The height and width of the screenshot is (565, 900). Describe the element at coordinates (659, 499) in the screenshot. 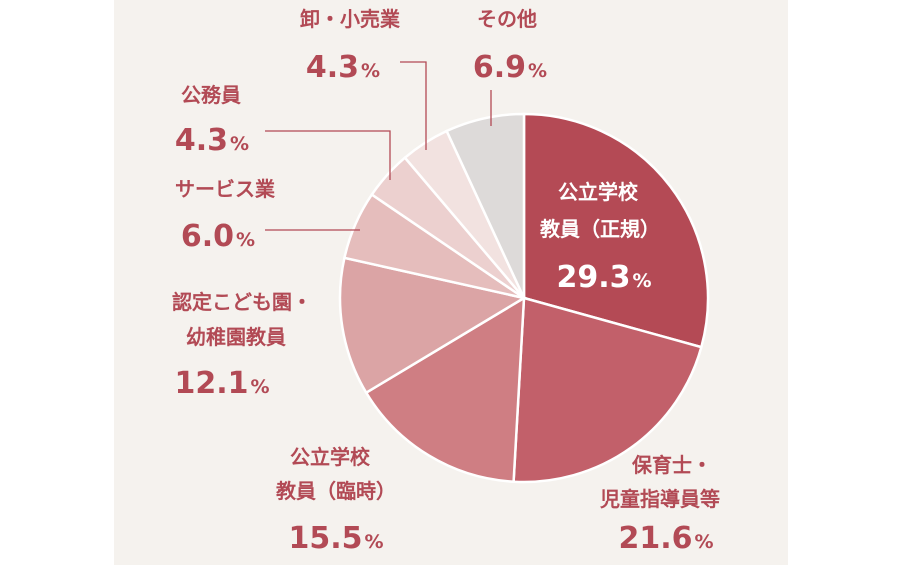

I see `slice-label-1-line-1: 児童指導員等` at that location.